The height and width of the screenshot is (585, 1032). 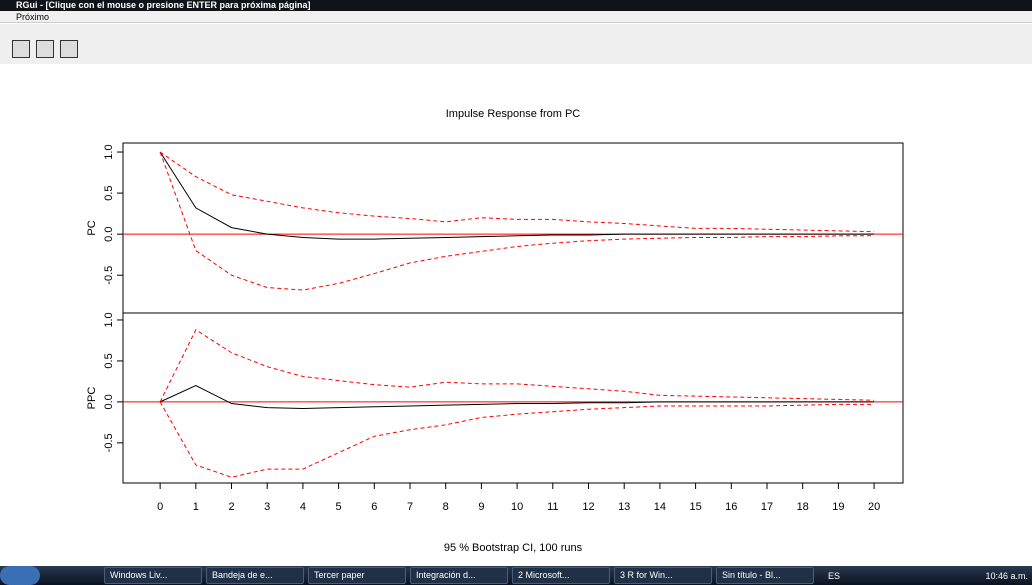 What do you see at coordinates (552, 507) in the screenshot?
I see `x-tick-label: 11` at bounding box center [552, 507].